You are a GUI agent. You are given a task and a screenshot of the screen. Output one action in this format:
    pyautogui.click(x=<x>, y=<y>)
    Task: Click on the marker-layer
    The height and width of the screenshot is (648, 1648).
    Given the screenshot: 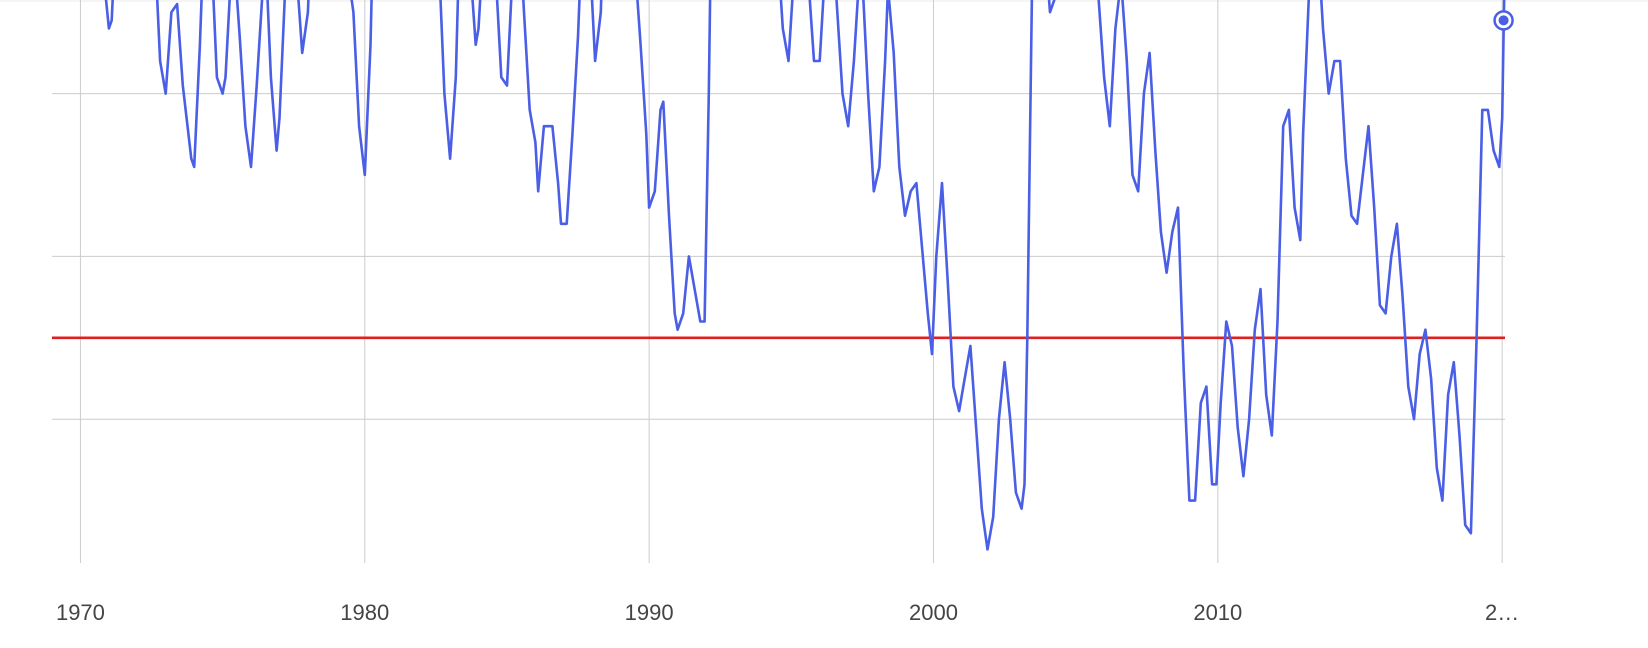 What is the action you would take?
    pyautogui.click(x=1503, y=20)
    